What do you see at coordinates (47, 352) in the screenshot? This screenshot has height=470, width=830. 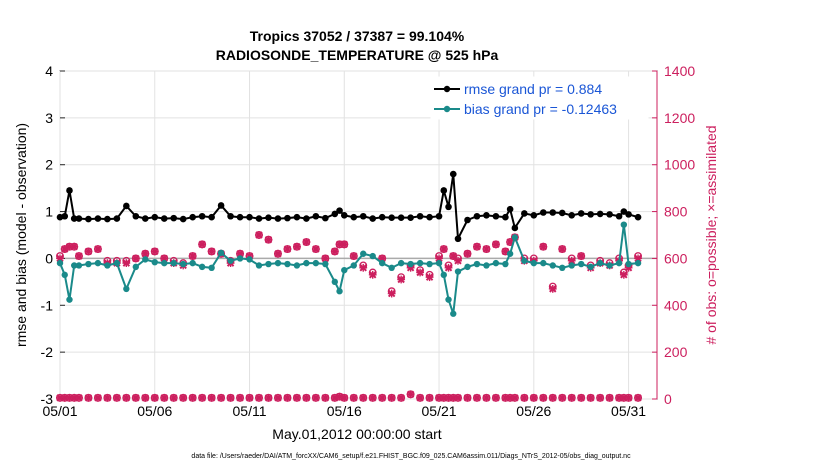 I see `y-left-tick-label: -2` at bounding box center [47, 352].